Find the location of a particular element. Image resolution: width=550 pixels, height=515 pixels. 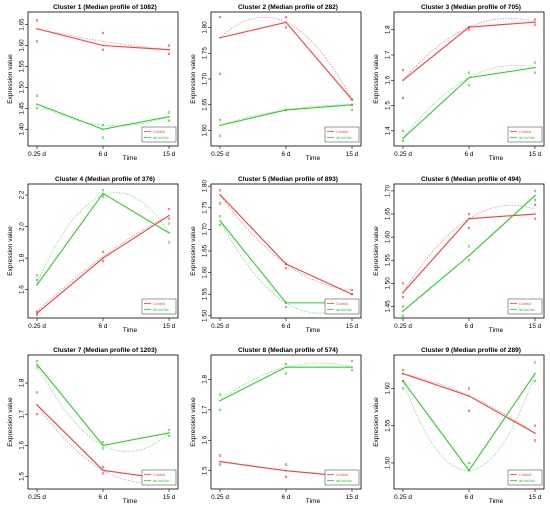

cluster-2-treatment-median-point is located at coordinates (220, 125).